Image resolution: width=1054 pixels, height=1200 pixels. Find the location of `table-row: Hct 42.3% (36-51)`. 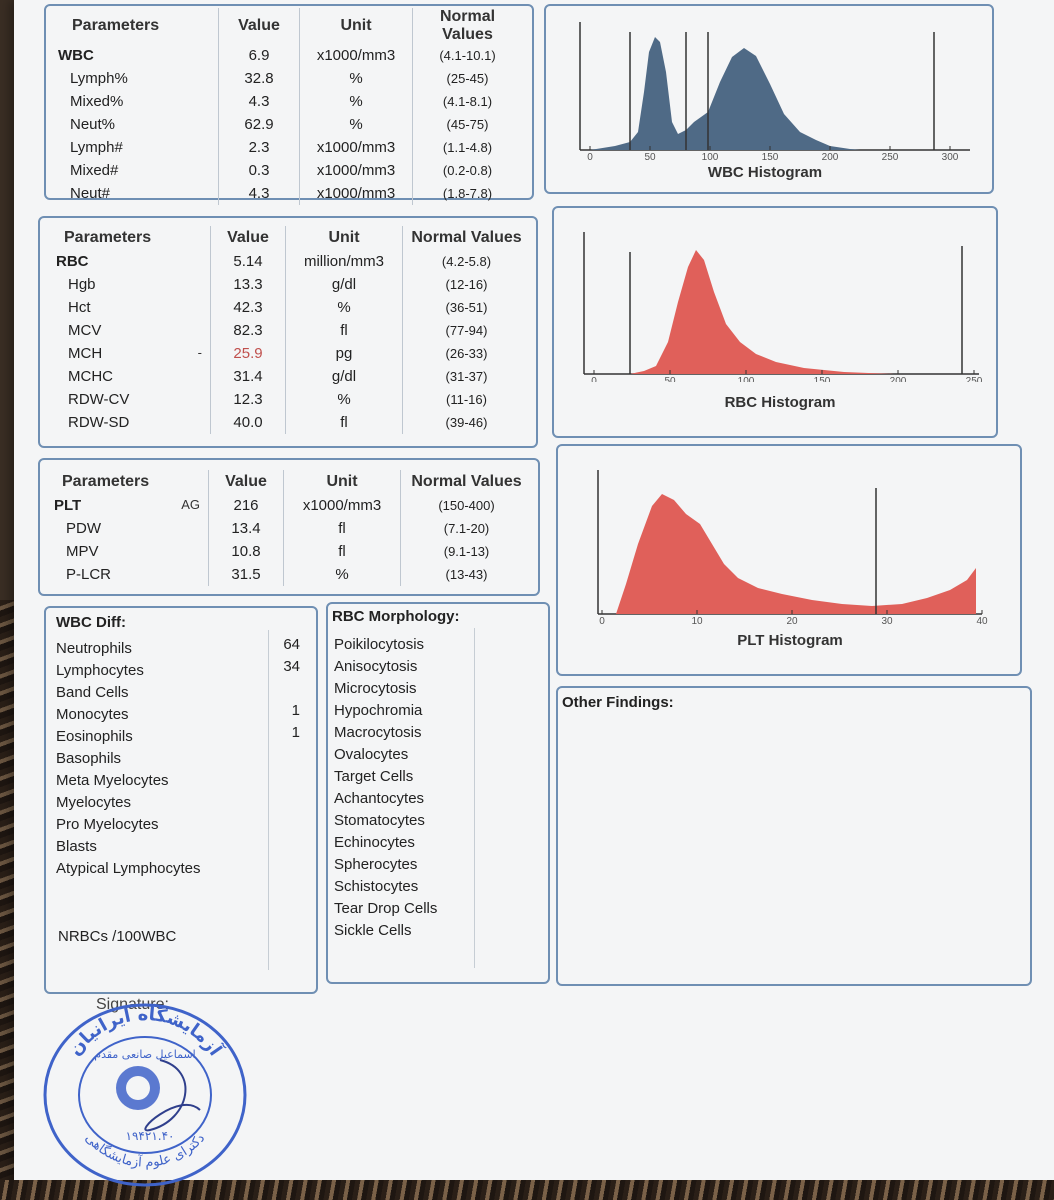

table-row: Hct 42.3% (36-51) is located at coordinates (290, 307).